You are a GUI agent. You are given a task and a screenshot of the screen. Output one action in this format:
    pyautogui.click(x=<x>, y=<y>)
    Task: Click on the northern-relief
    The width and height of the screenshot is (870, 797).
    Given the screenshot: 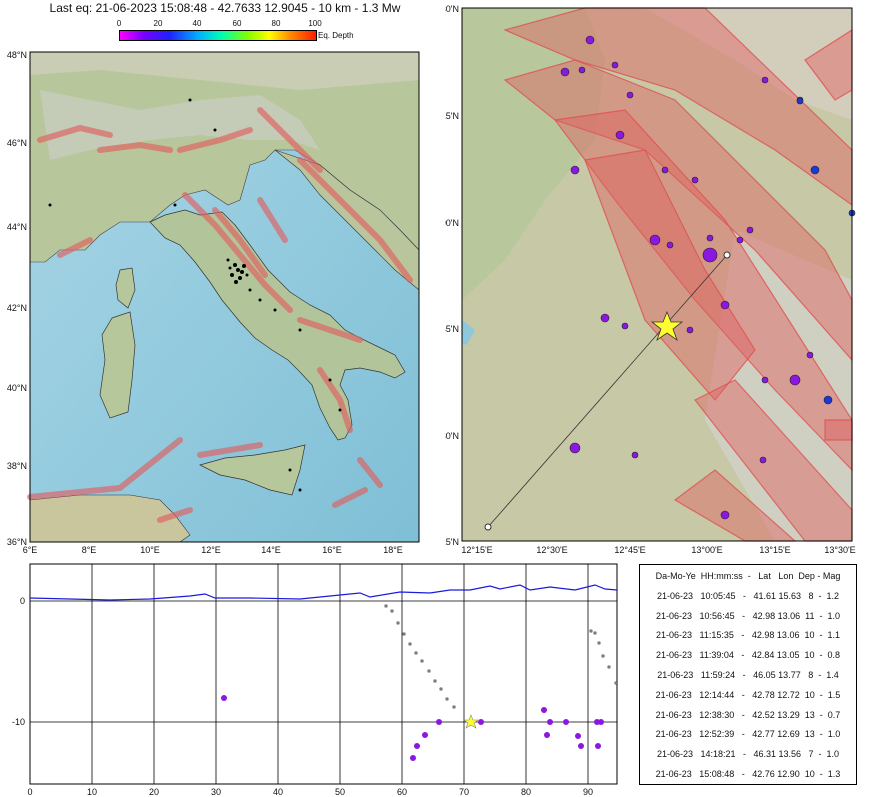 What is the action you would take?
    pyautogui.click(x=224, y=71)
    